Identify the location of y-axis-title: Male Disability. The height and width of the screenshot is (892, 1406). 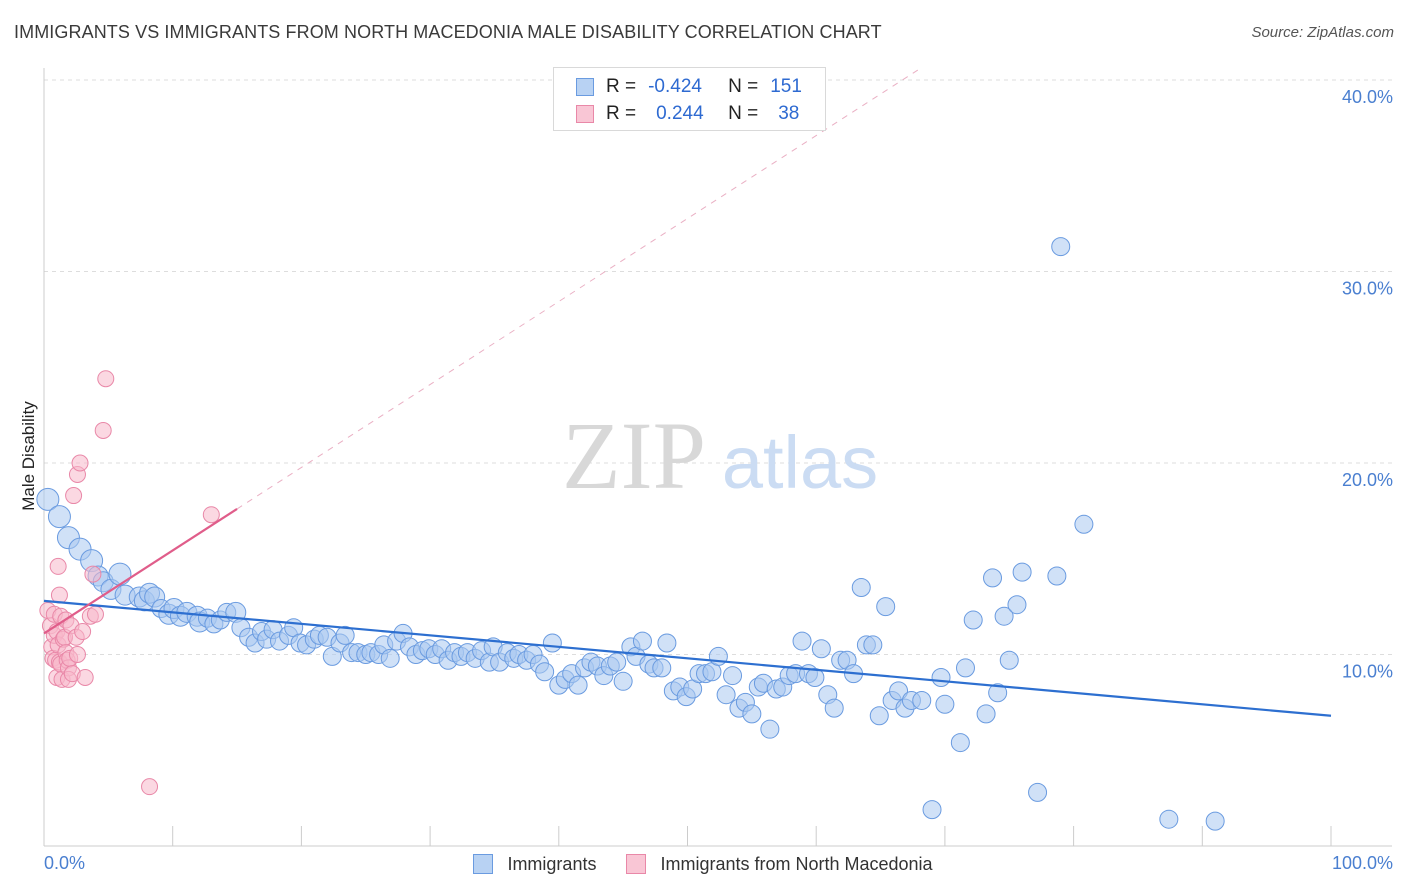
(28, 456).